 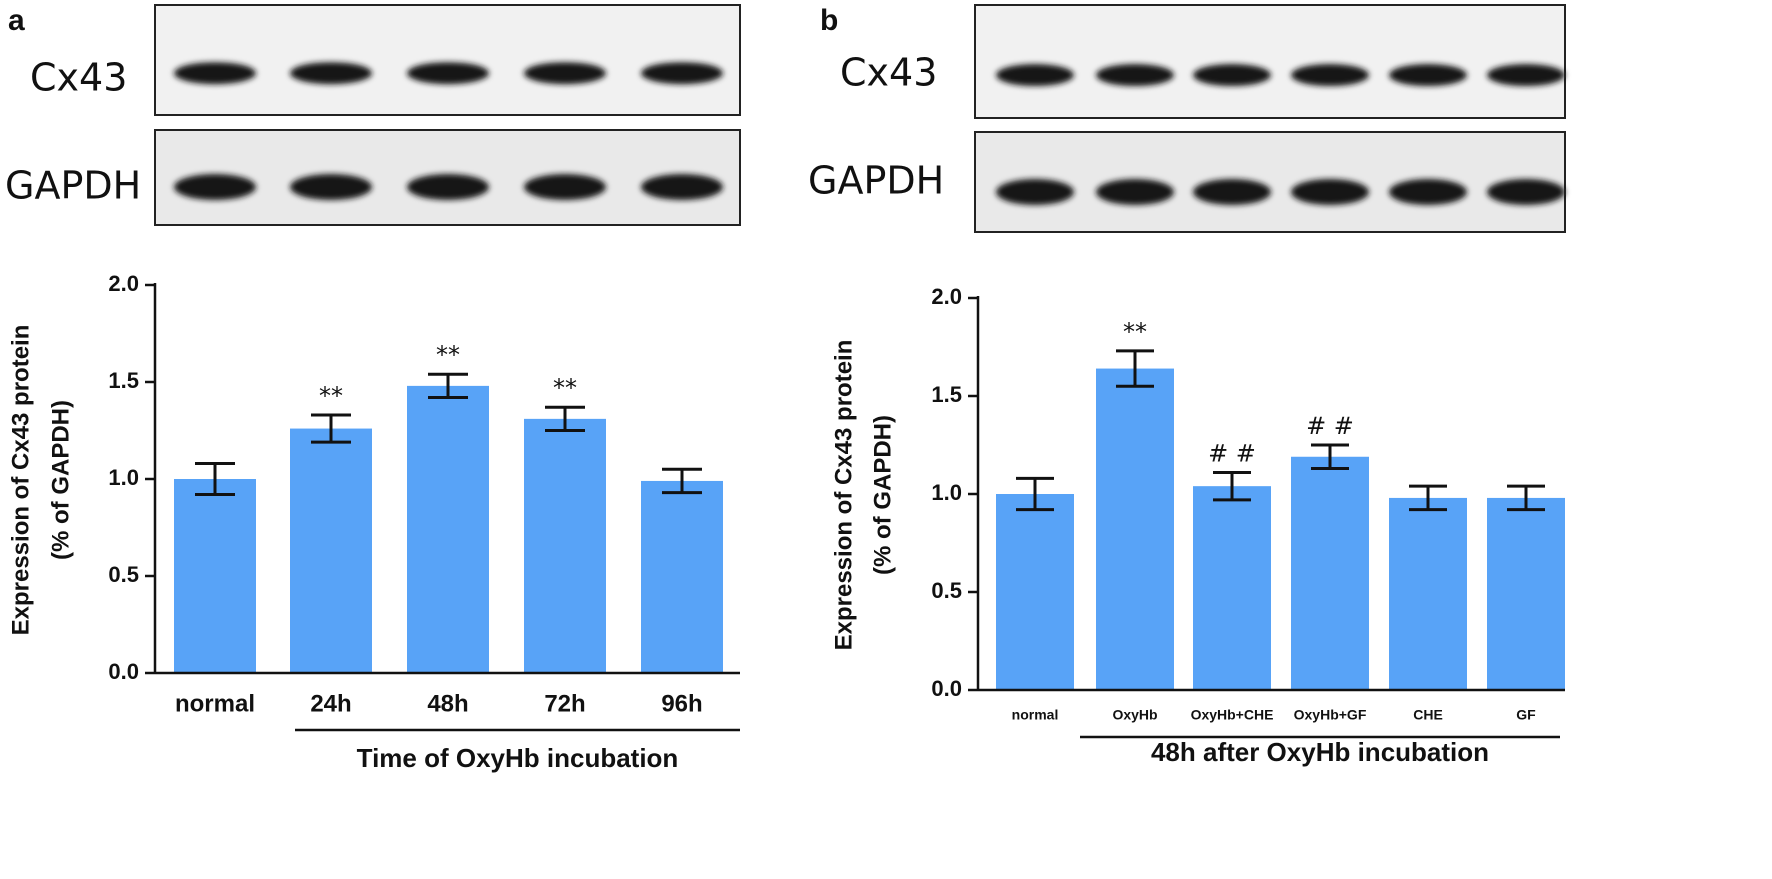 I want to click on x-tick-label: OxyHb, so click(x=1134, y=715).